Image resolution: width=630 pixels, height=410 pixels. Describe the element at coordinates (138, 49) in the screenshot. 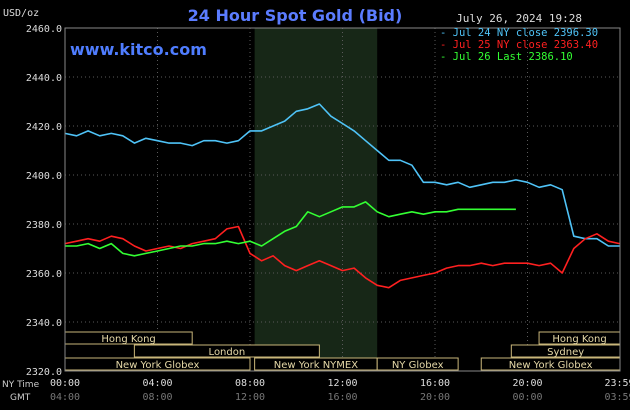

I see `source-link: www.kitco.com` at that location.